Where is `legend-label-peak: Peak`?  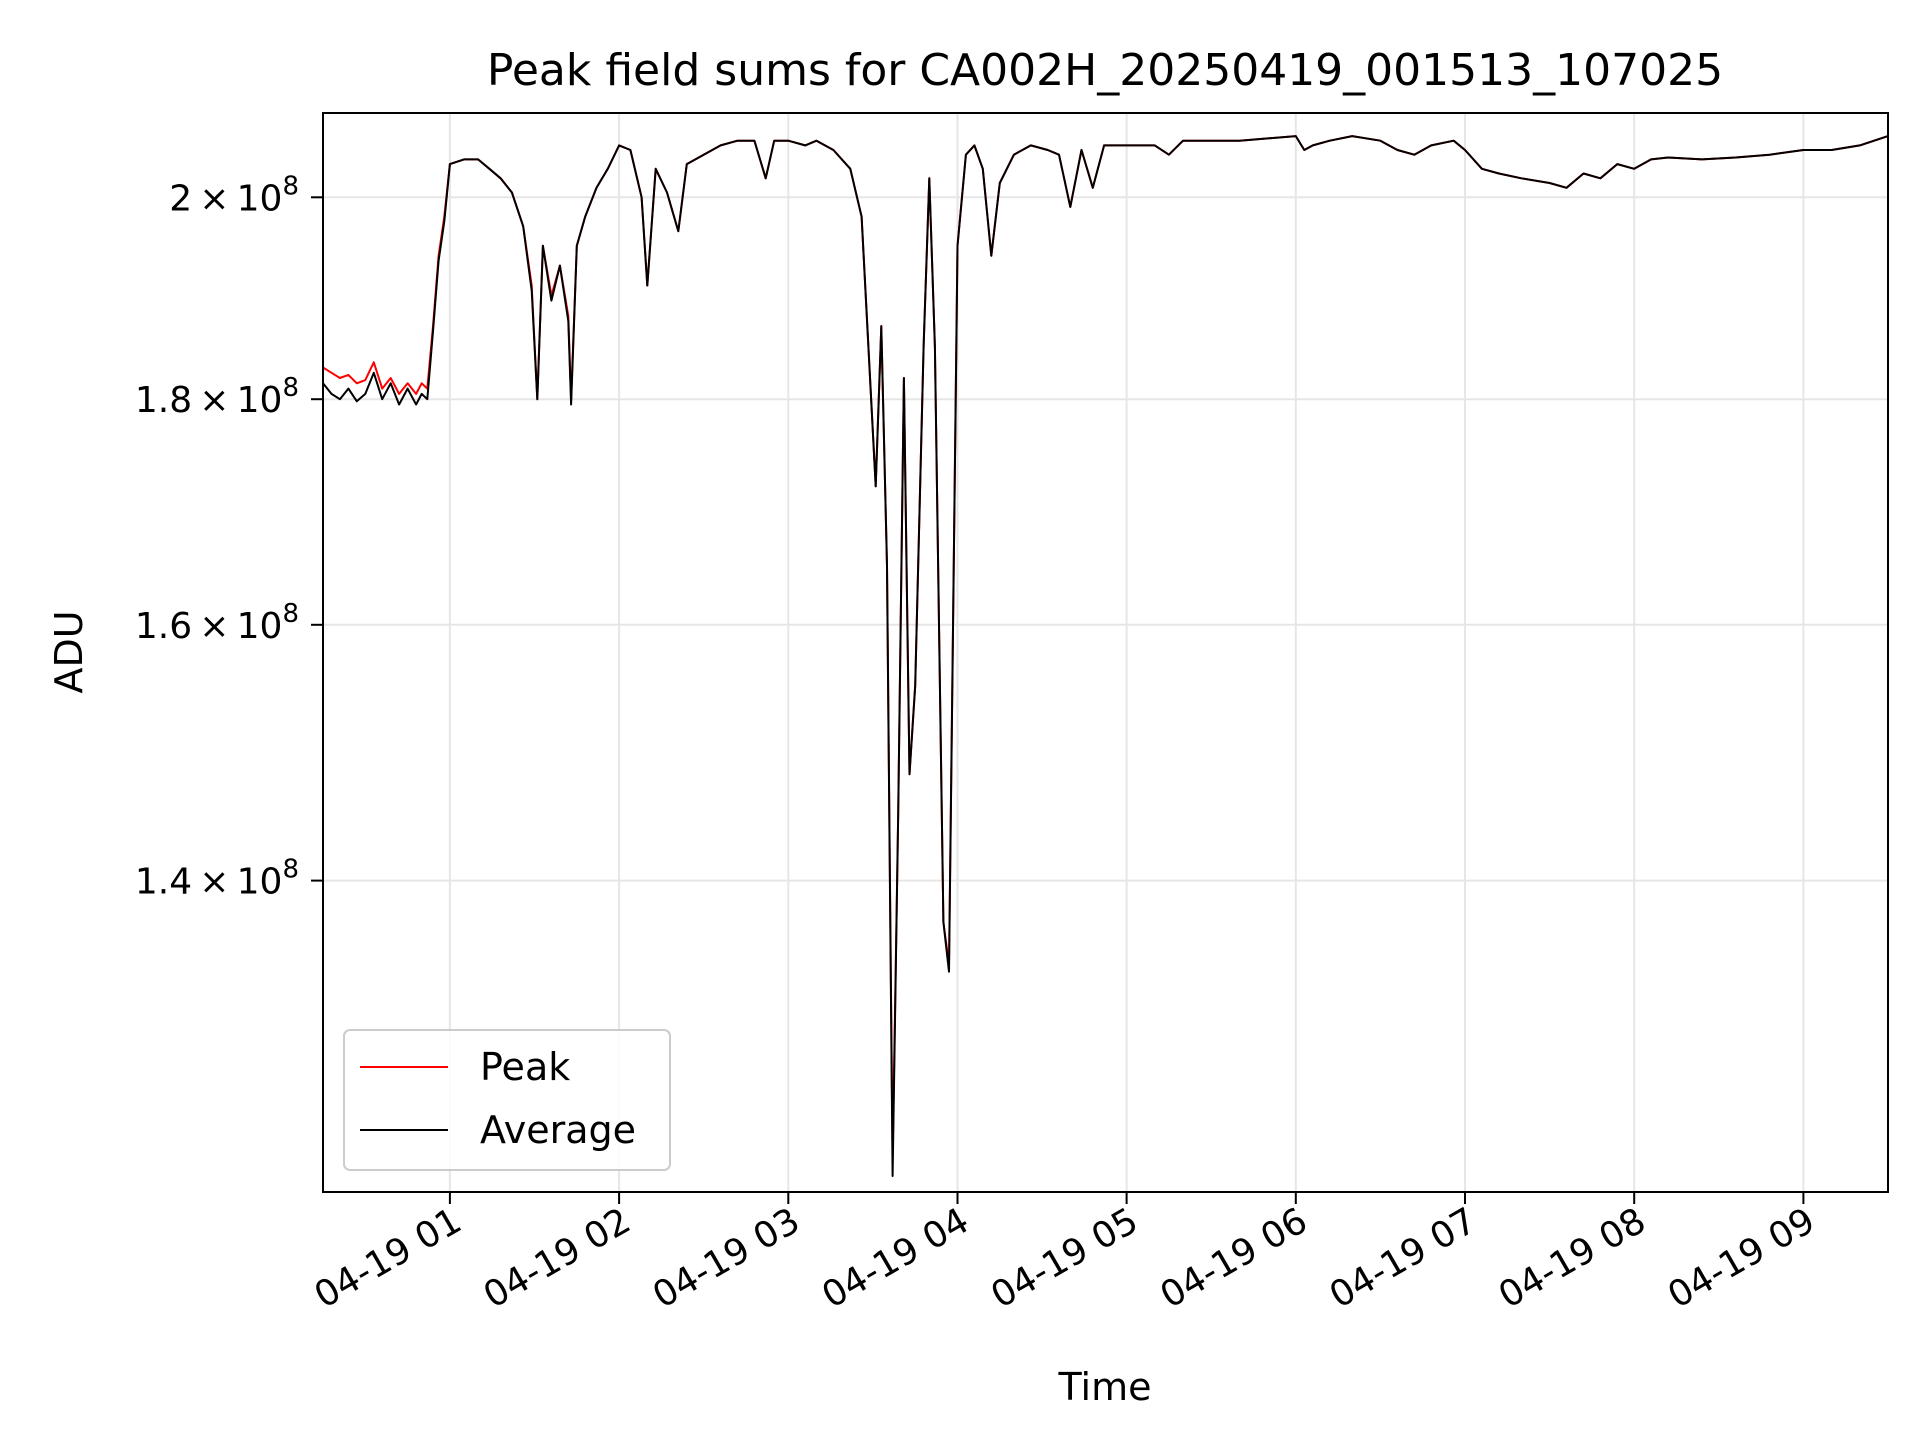
legend-label-peak: Peak is located at coordinates (525, 1067).